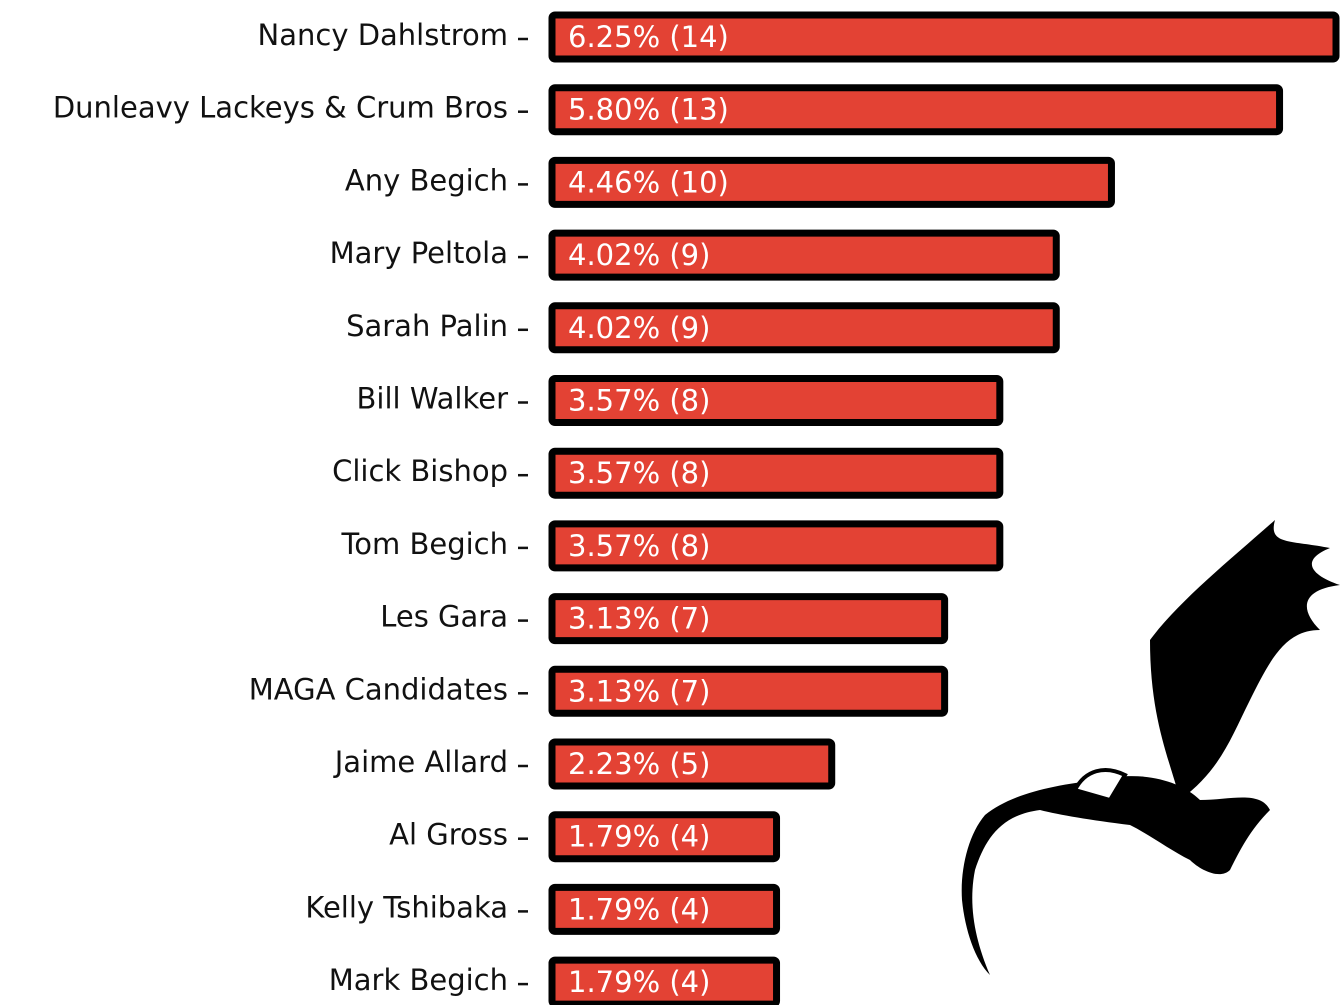 The width and height of the screenshot is (1341, 1005). Describe the element at coordinates (418, 980) in the screenshot. I see `y-tick-label: Mark Begich` at that location.